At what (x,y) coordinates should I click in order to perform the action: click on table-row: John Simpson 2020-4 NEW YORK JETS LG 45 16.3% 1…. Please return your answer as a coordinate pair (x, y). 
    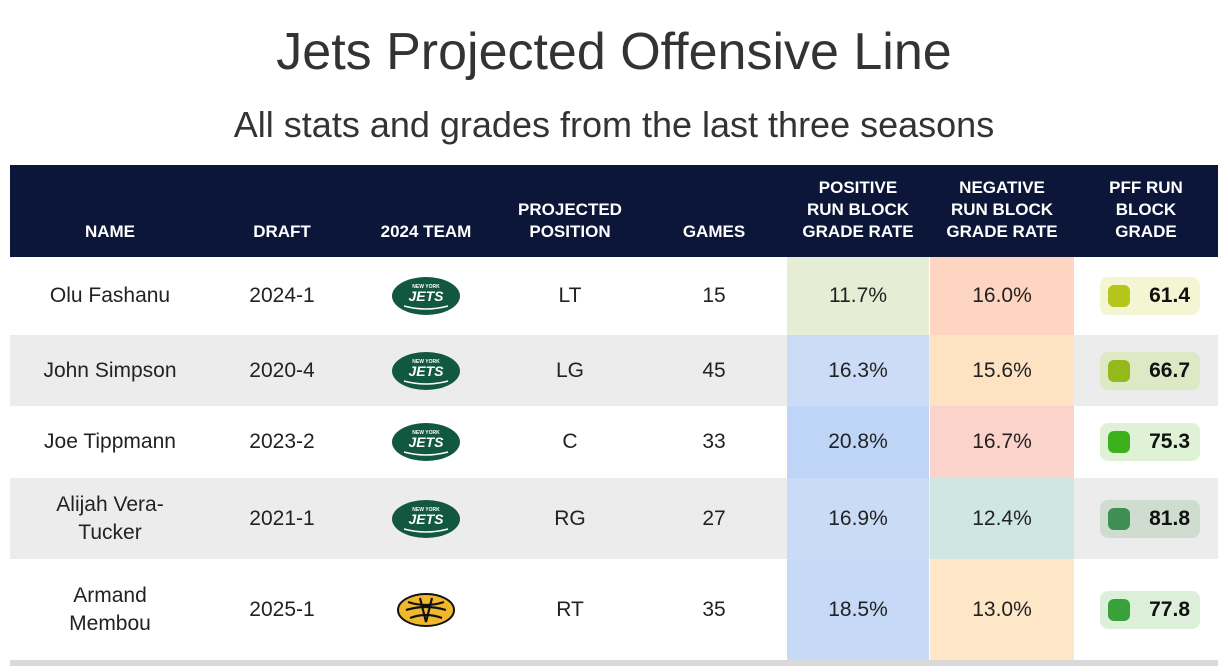
    Looking at the image, I should click on (614, 370).